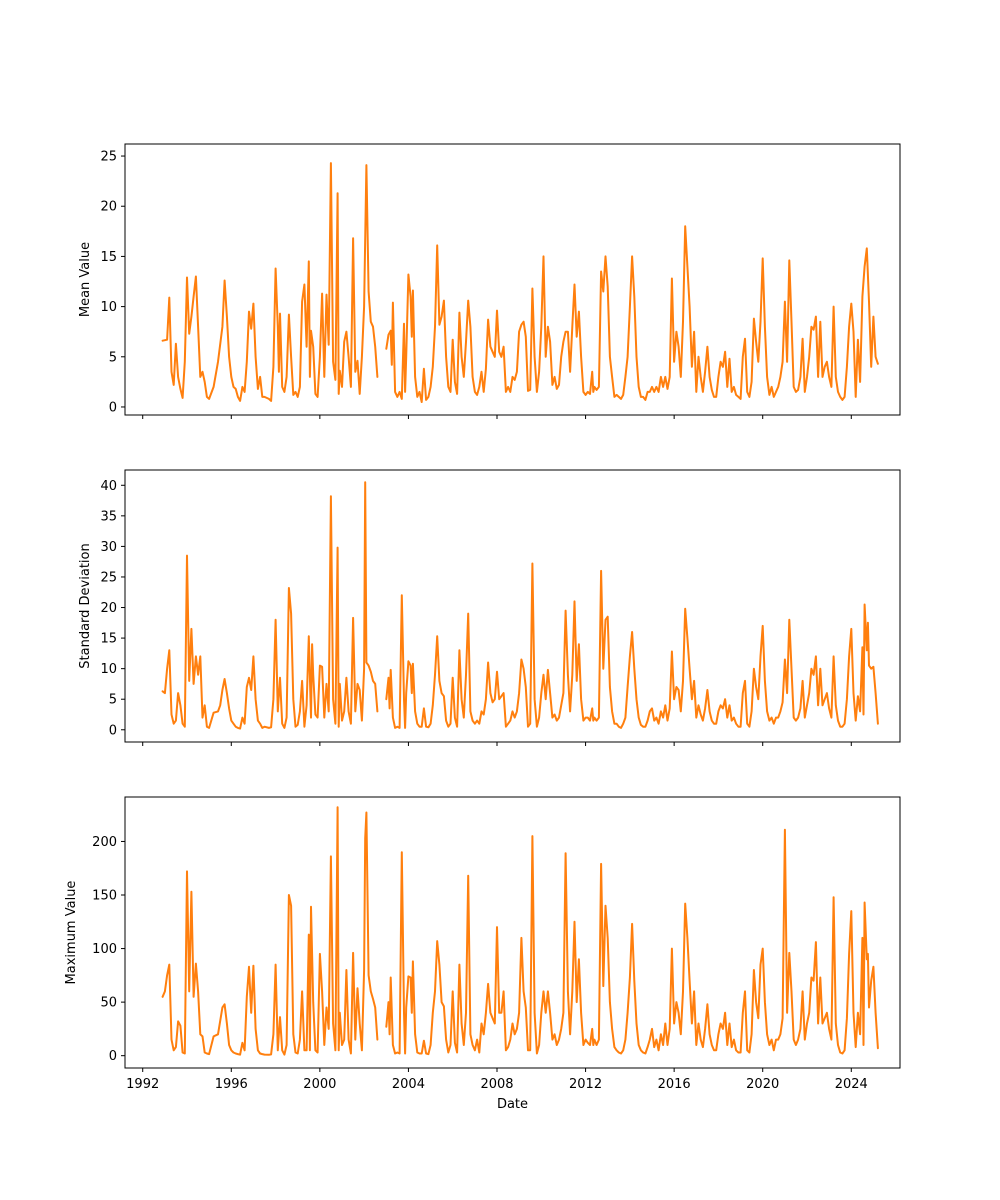  What do you see at coordinates (113, 1056) in the screenshot?
I see `maximum-value-y-tick-label: 0` at bounding box center [113, 1056].